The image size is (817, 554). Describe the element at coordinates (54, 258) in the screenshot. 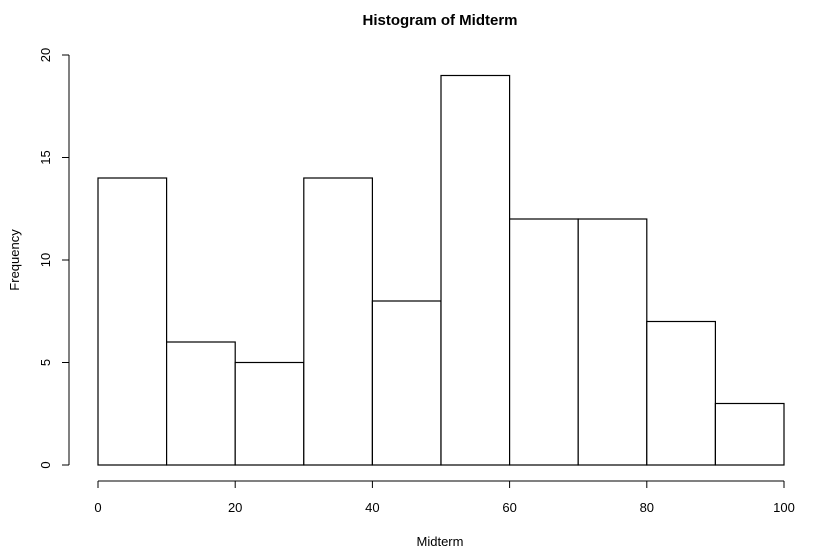

I see `y-axis: 0 5 10 15 20` at that location.